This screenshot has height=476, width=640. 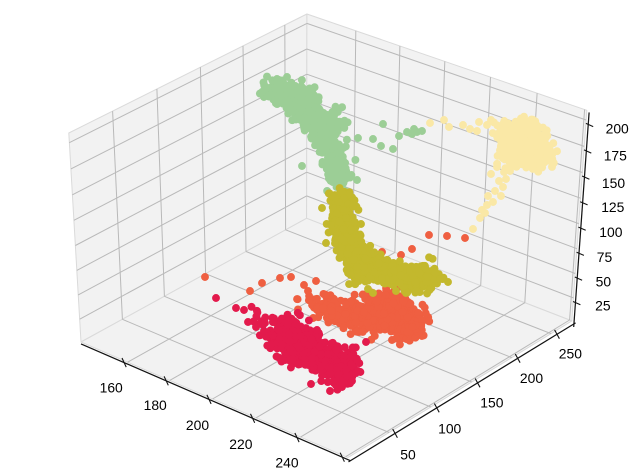 I want to click on svg-text: 160, so click(x=111, y=388).